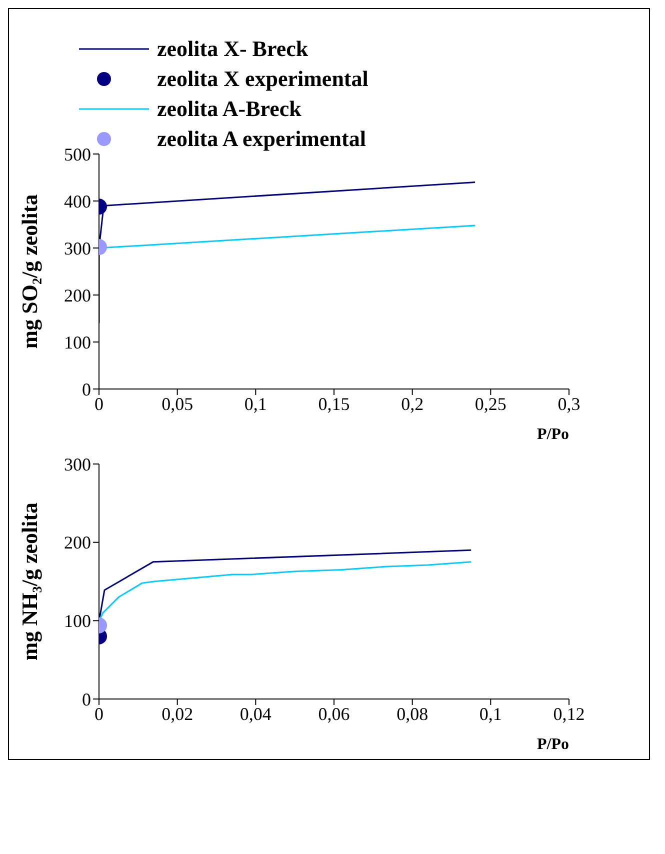 Image resolution: width=665 pixels, height=854 pixels. Describe the element at coordinates (412, 714) in the screenshot. I see `x-tick-label: 0,08` at that location.